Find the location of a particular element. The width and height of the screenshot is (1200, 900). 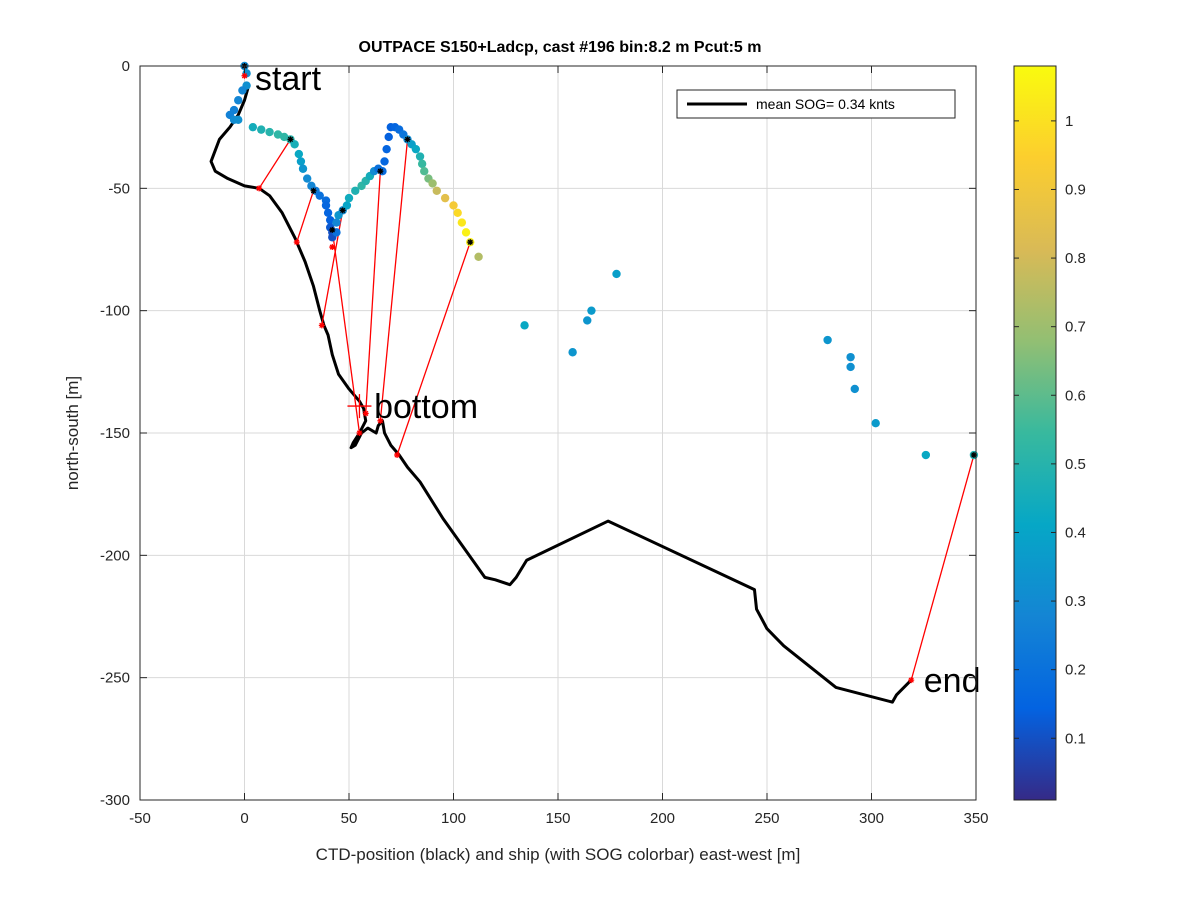

colorbar-tick-label: 0.8 is located at coordinates (1075, 258).